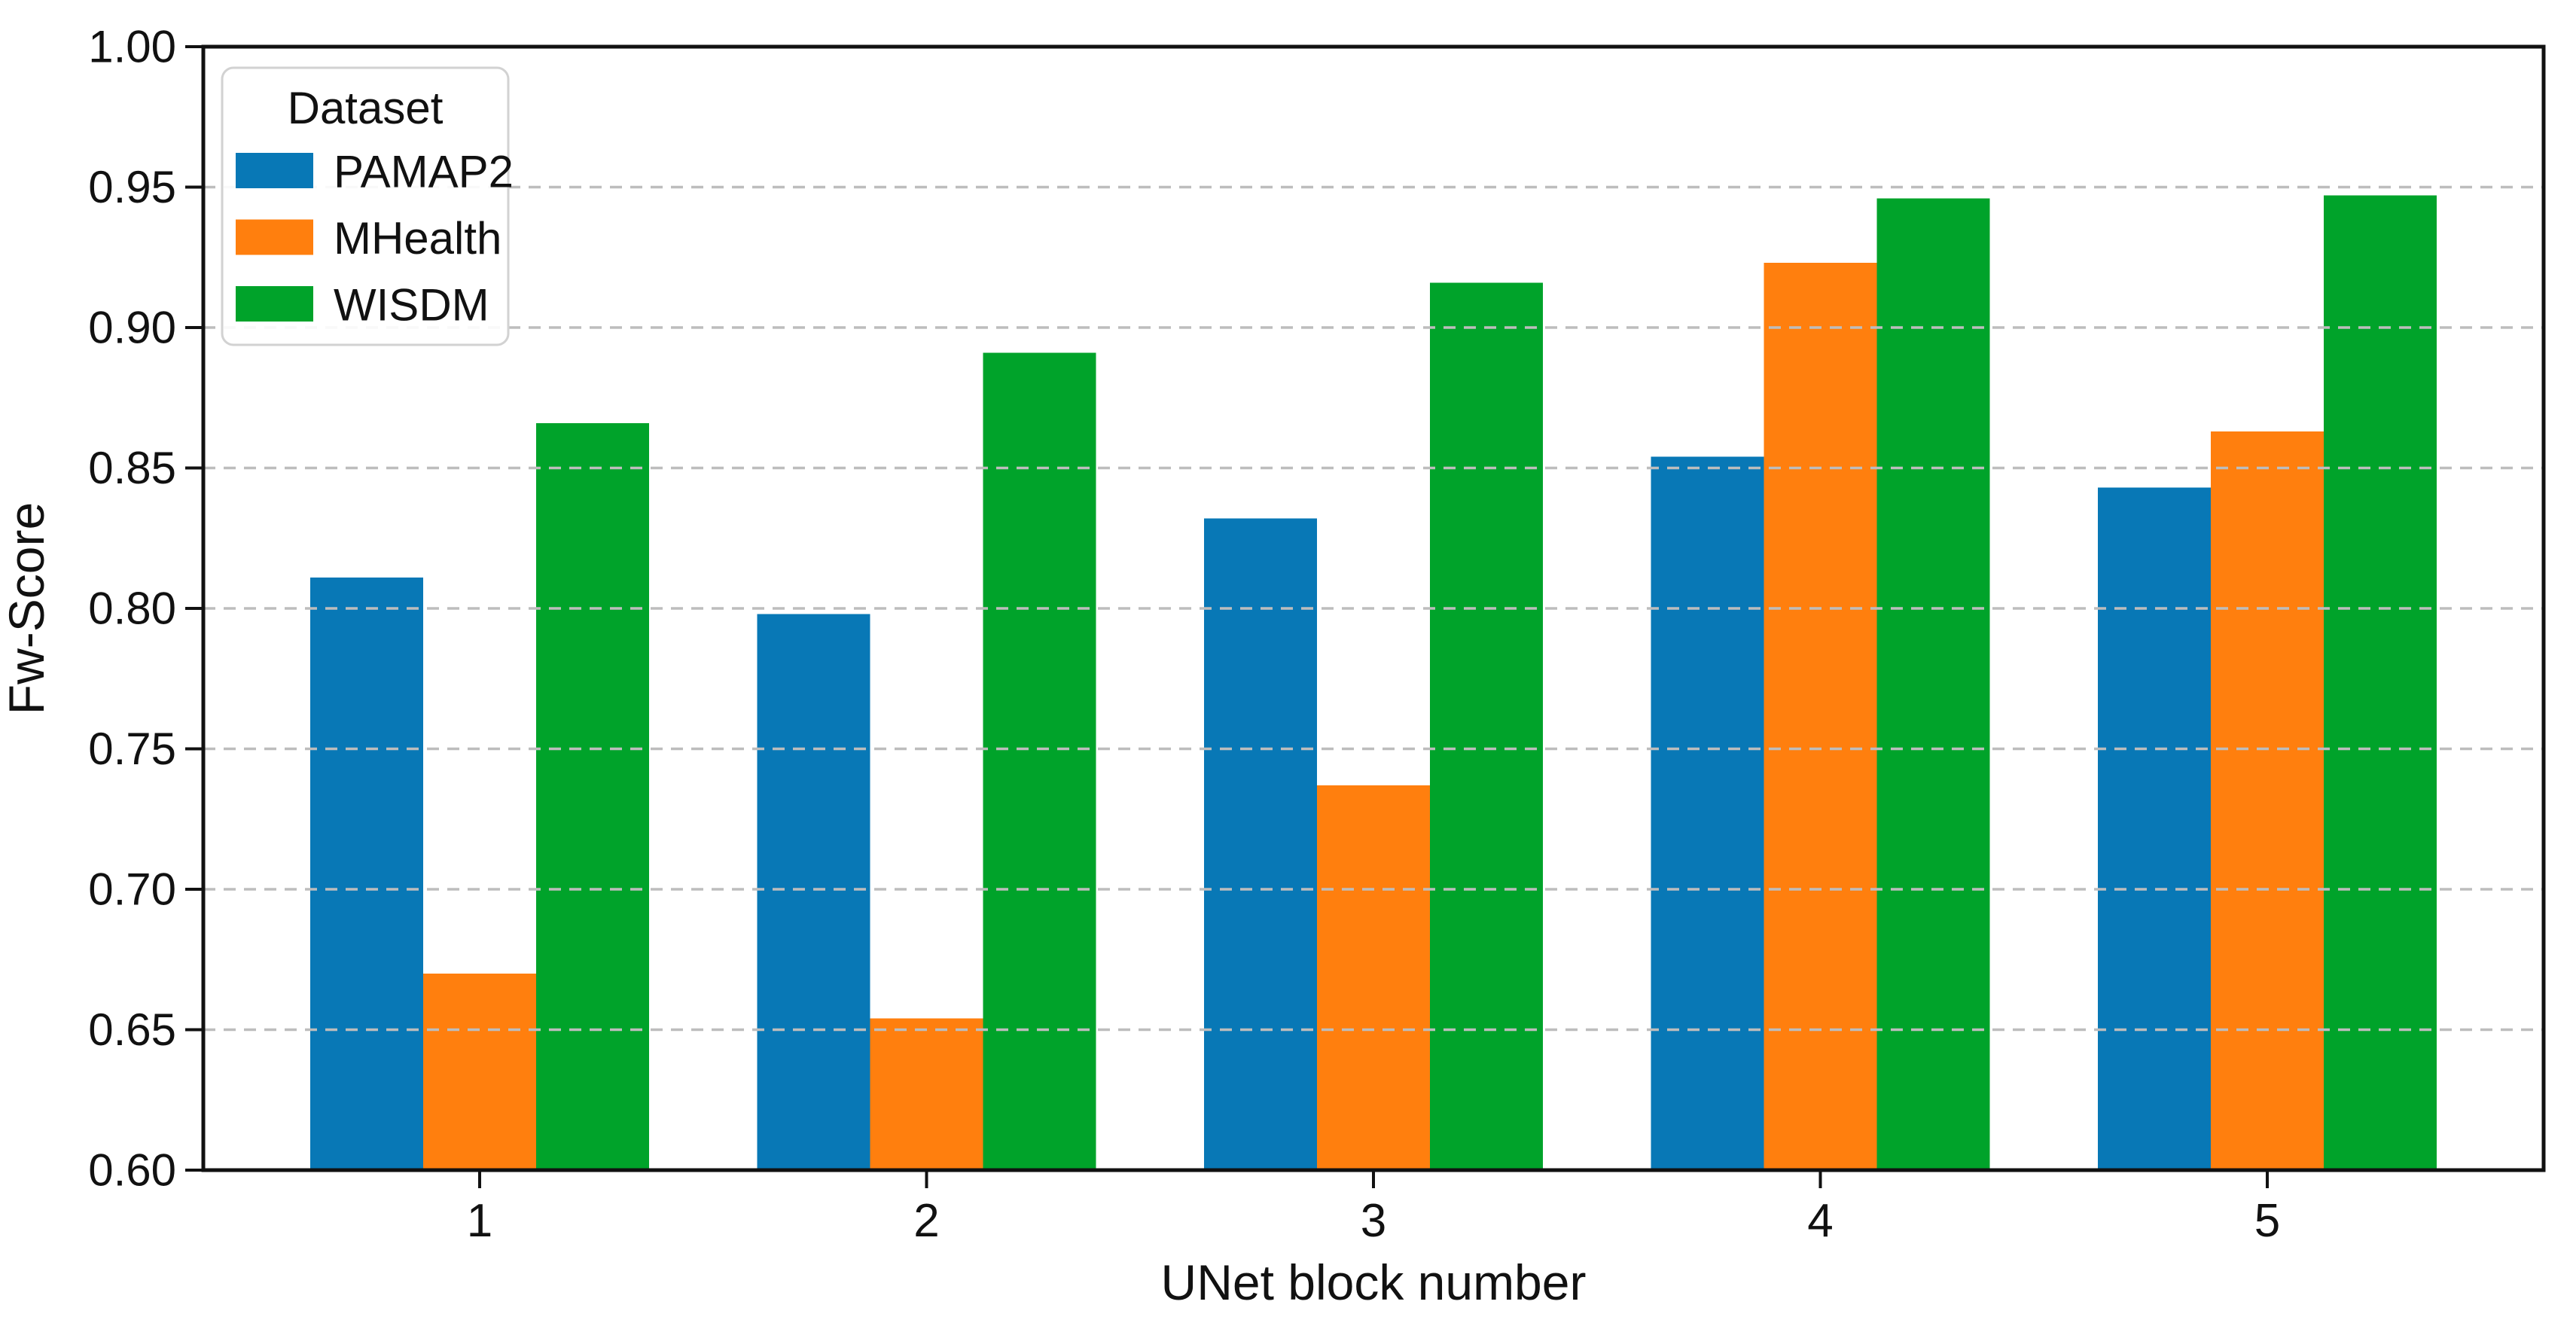  What do you see at coordinates (1373, 1221) in the screenshot?
I see `x-tick-label-3: 3` at bounding box center [1373, 1221].